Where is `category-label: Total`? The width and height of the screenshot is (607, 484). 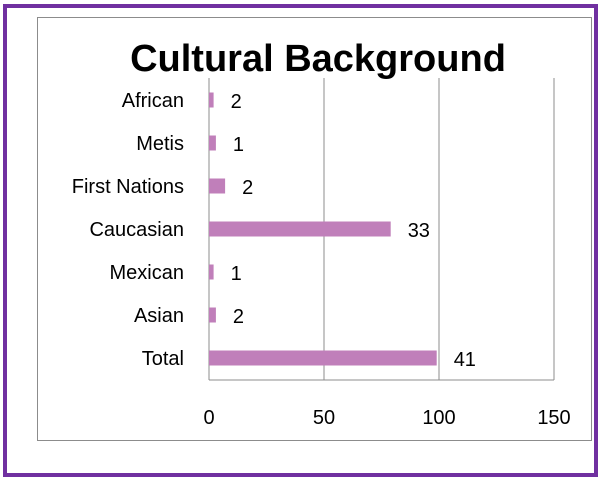
category-label: Total is located at coordinates (163, 359).